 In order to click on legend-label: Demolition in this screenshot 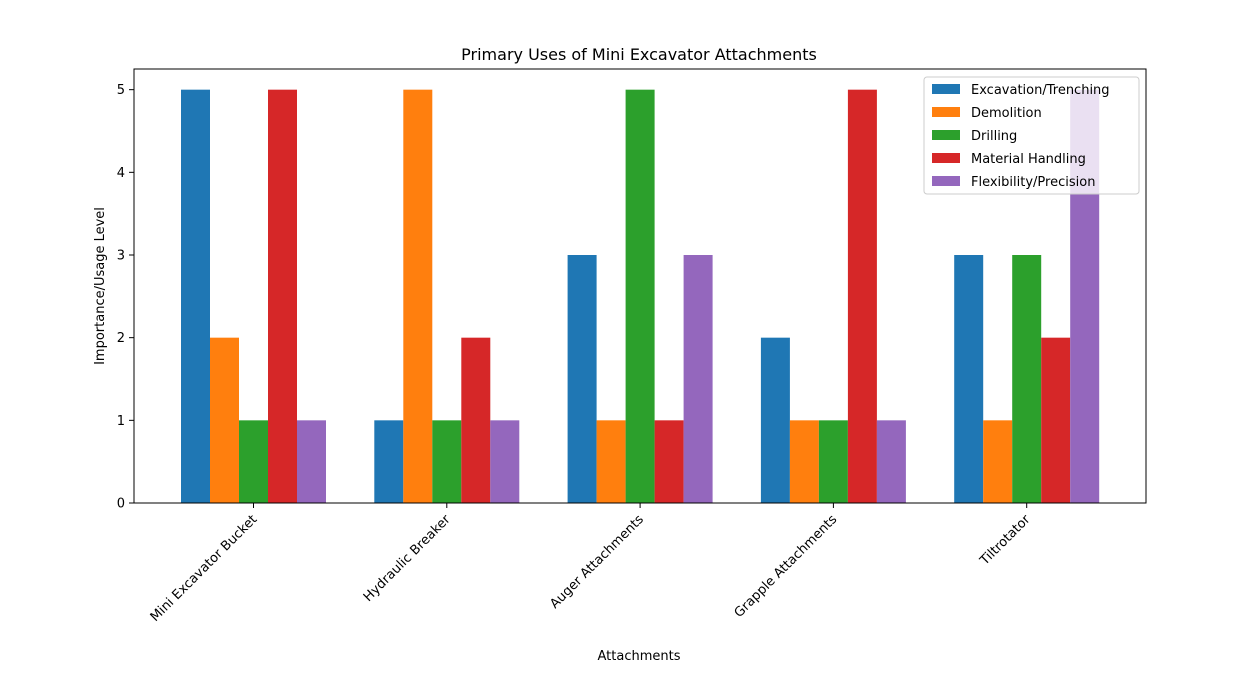, I will do `click(1006, 113)`.